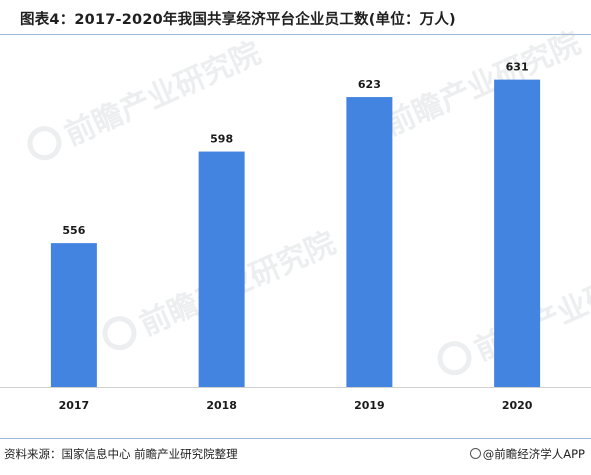  Describe the element at coordinates (73, 230) in the screenshot. I see `data-label: 556` at that location.